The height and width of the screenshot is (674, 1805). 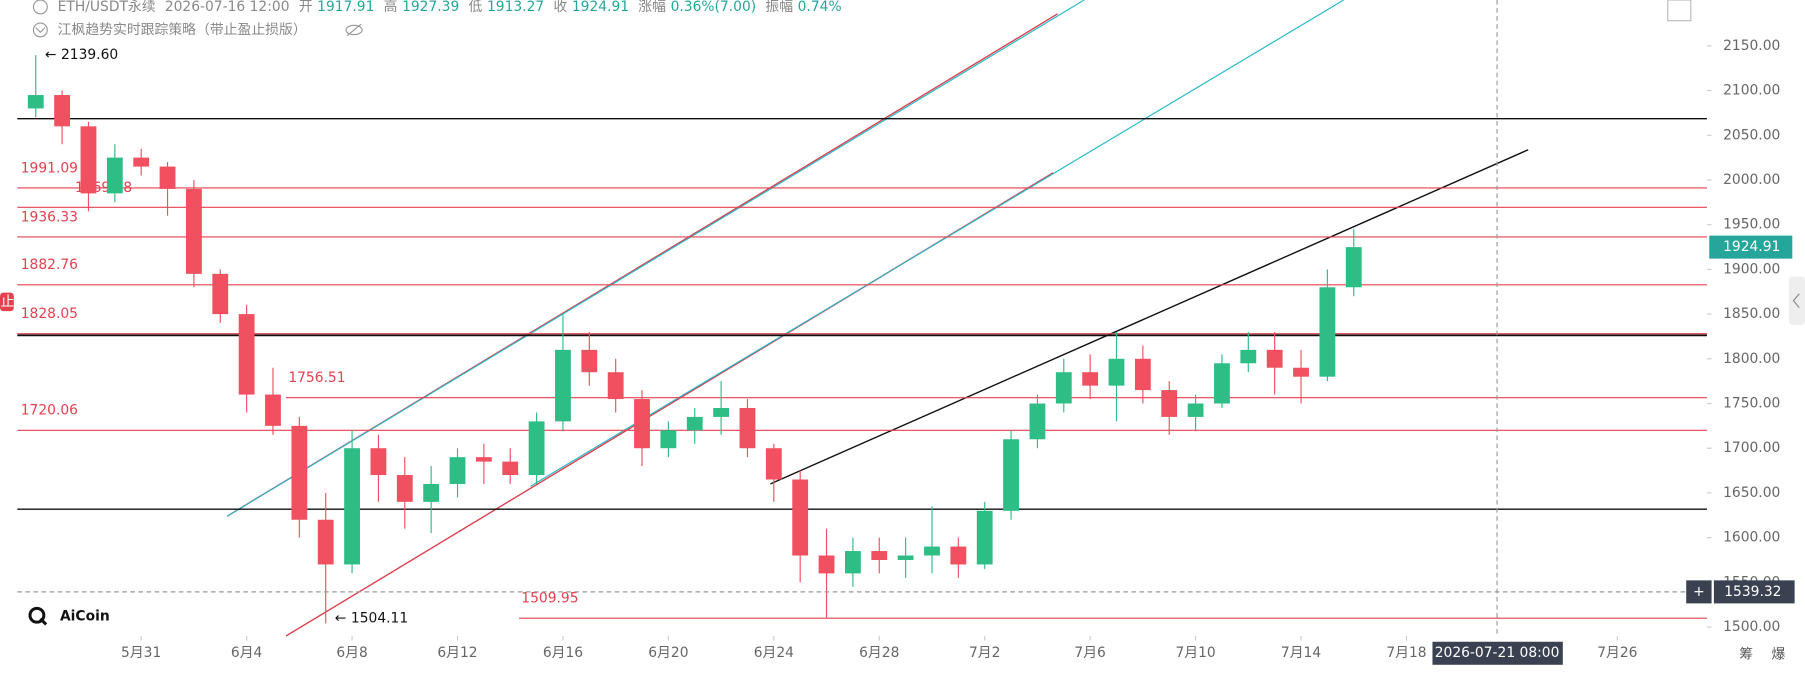 What do you see at coordinates (81, 55) in the screenshot?
I see `annotation: ← 2139.60` at bounding box center [81, 55].